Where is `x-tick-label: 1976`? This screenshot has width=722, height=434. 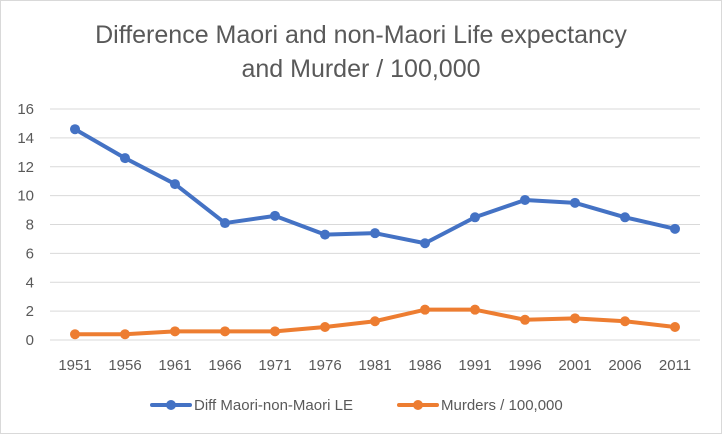 x-tick-label: 1976 is located at coordinates (324, 365).